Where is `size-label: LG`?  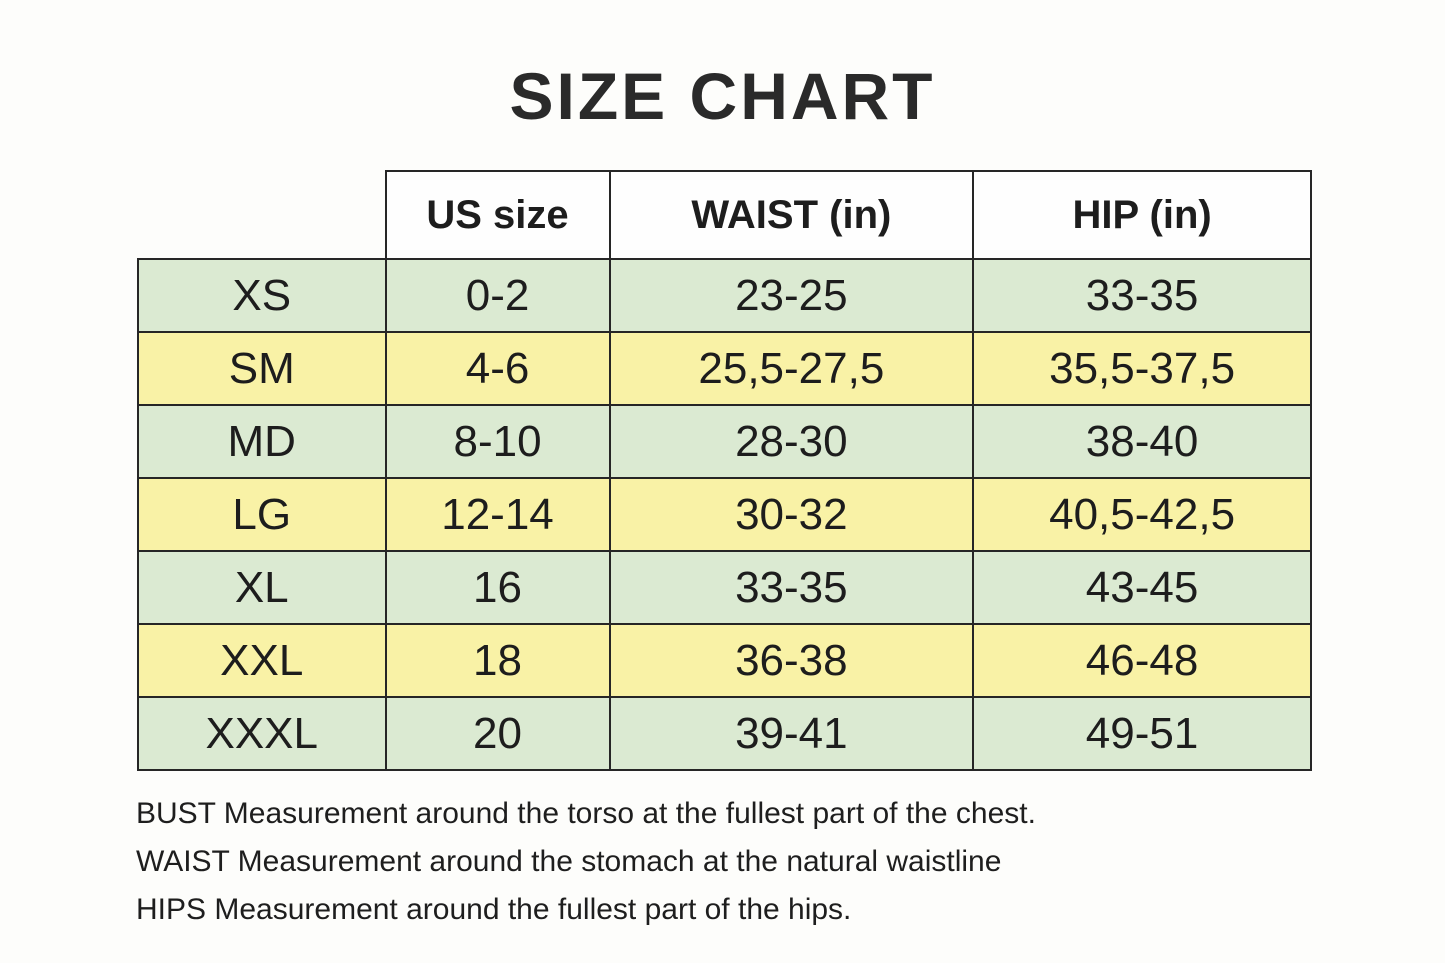
size-label: LG is located at coordinates (262, 514).